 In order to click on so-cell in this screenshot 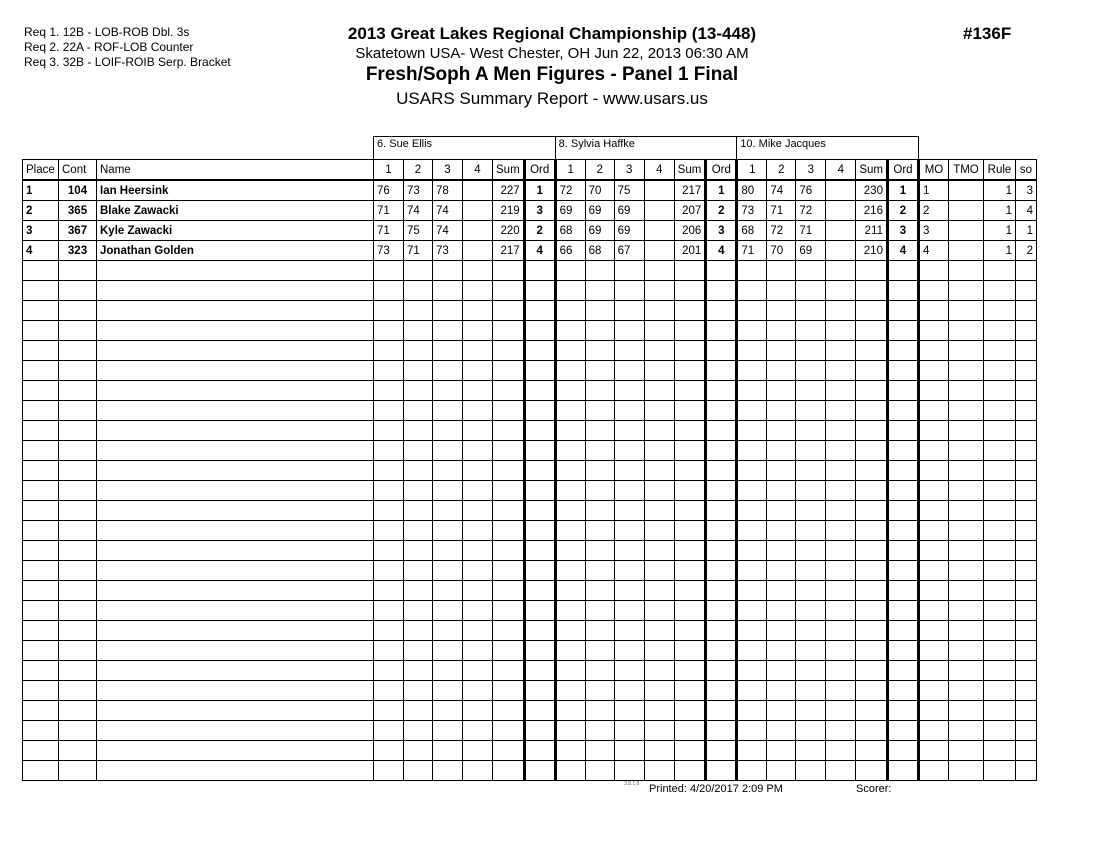, I will do `click(1025, 270)`.